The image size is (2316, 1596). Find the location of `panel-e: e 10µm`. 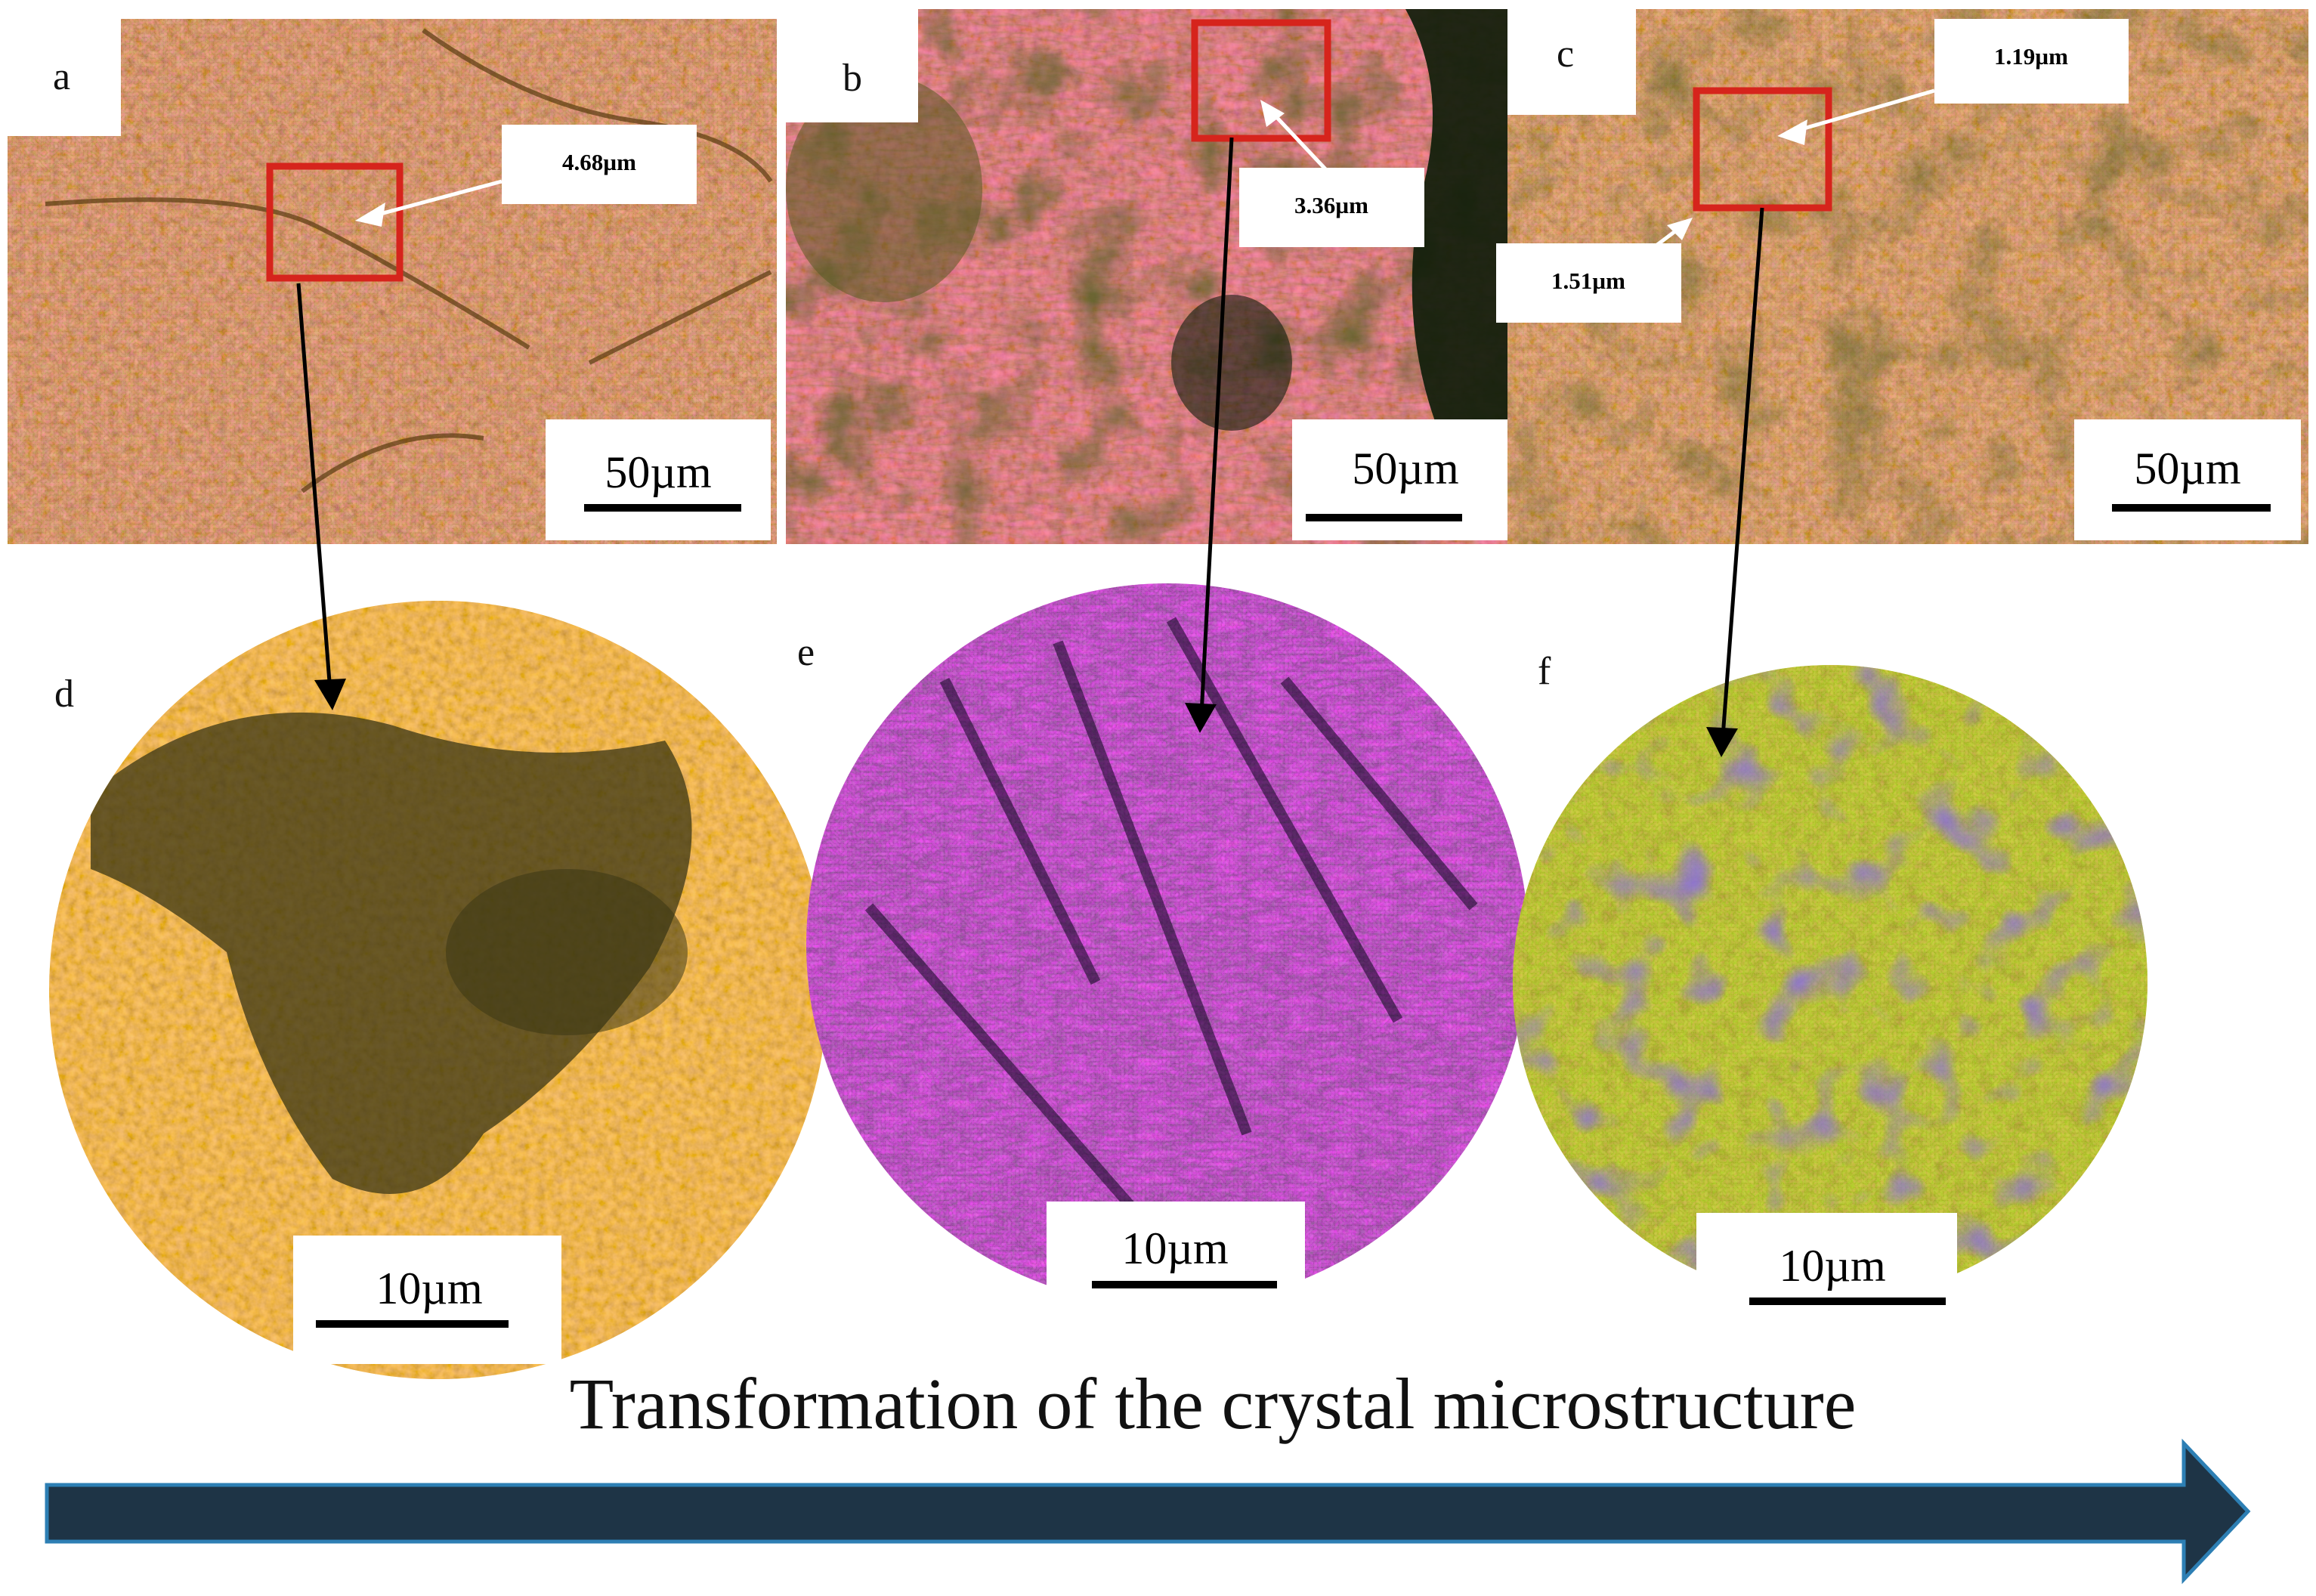

panel-e: e 10µm is located at coordinates (1163, 954).